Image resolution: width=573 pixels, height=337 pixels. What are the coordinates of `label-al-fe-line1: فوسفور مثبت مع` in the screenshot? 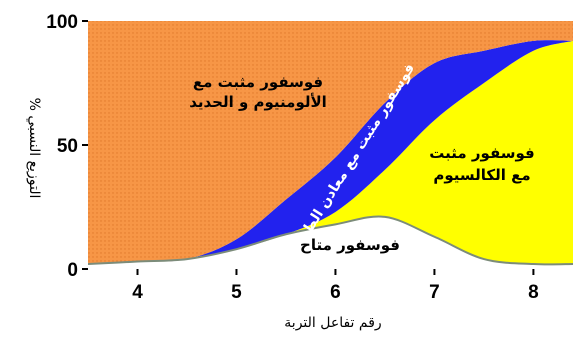 It's located at (258, 82).